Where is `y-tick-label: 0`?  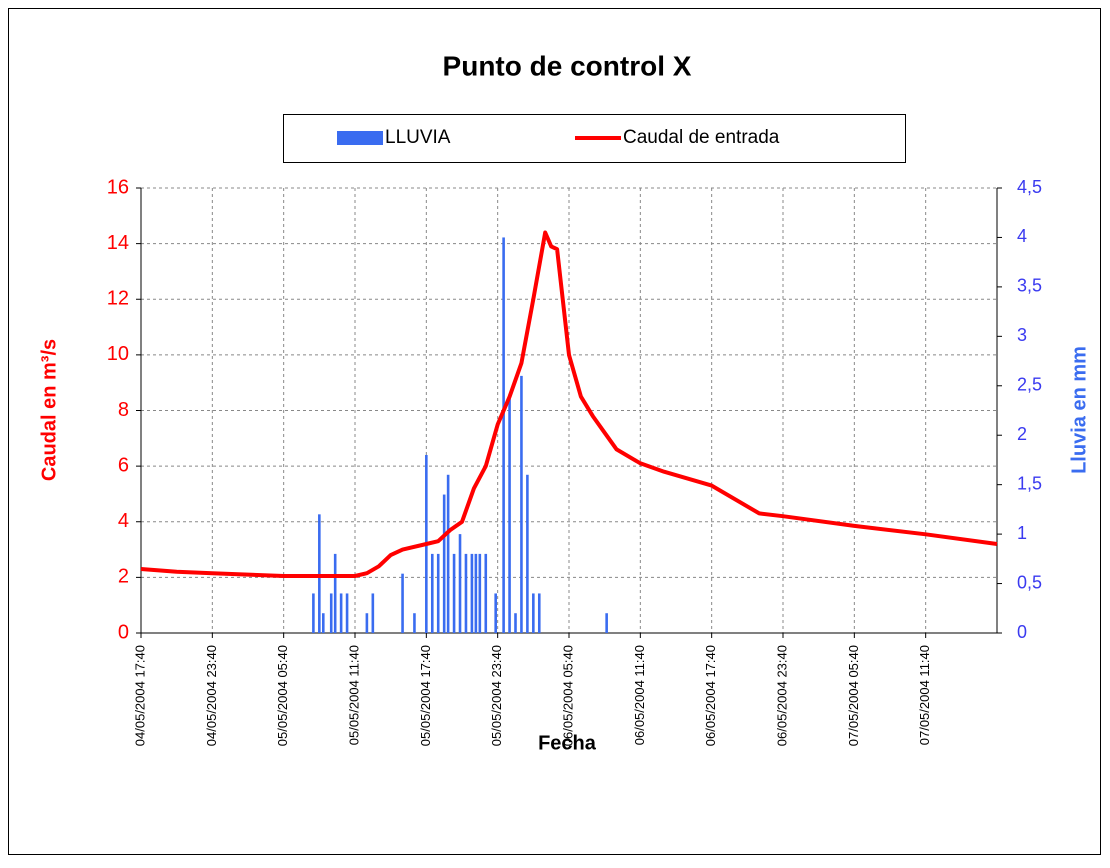 y-tick-label: 0 is located at coordinates (123, 632).